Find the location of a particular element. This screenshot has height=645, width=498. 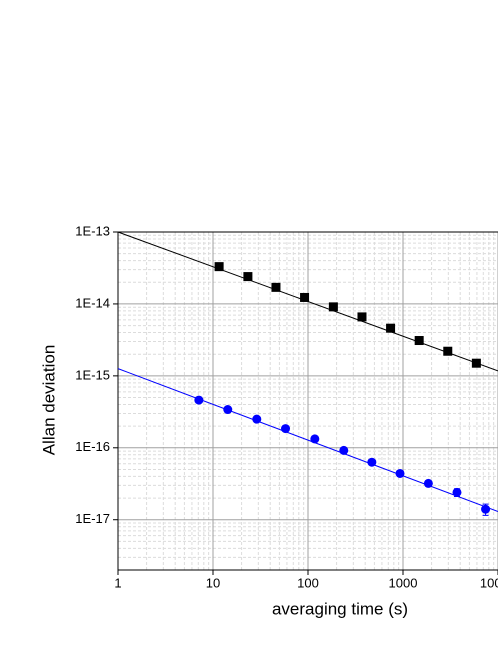

x-axis-title: averaging time (s) is located at coordinates (340, 608).